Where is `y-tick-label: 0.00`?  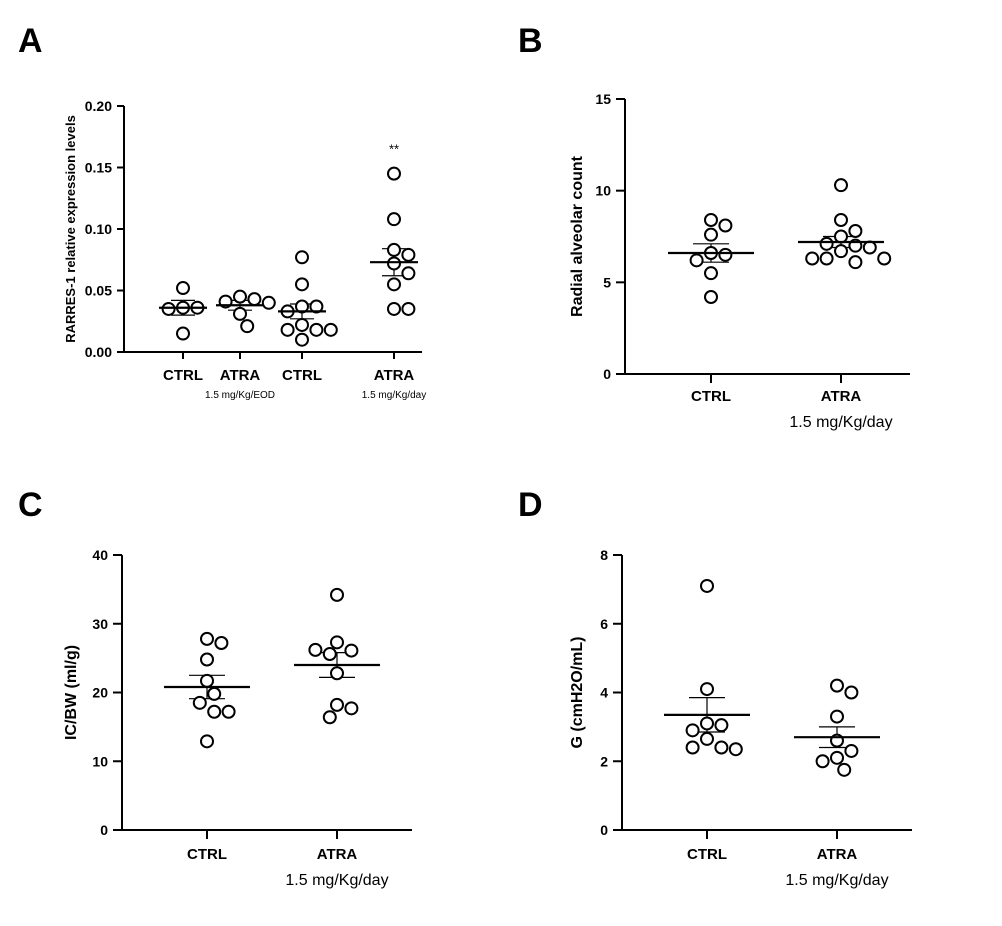 y-tick-label: 0.00 is located at coordinates (98, 352).